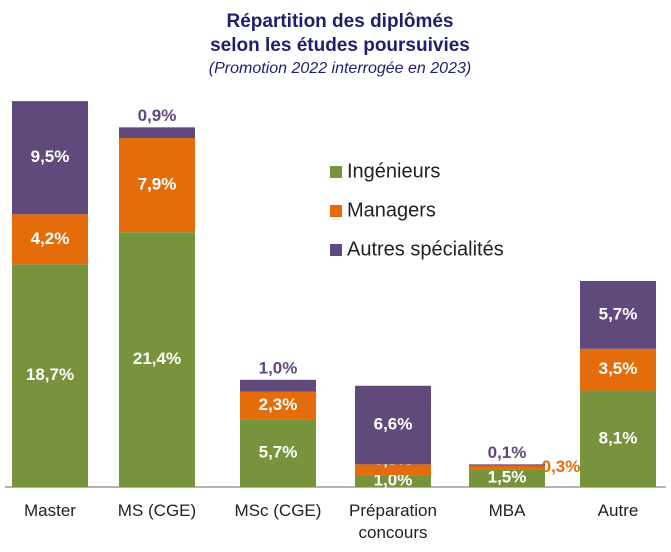 The image size is (671, 552). I want to click on value-label: 18,7%, so click(50, 374).